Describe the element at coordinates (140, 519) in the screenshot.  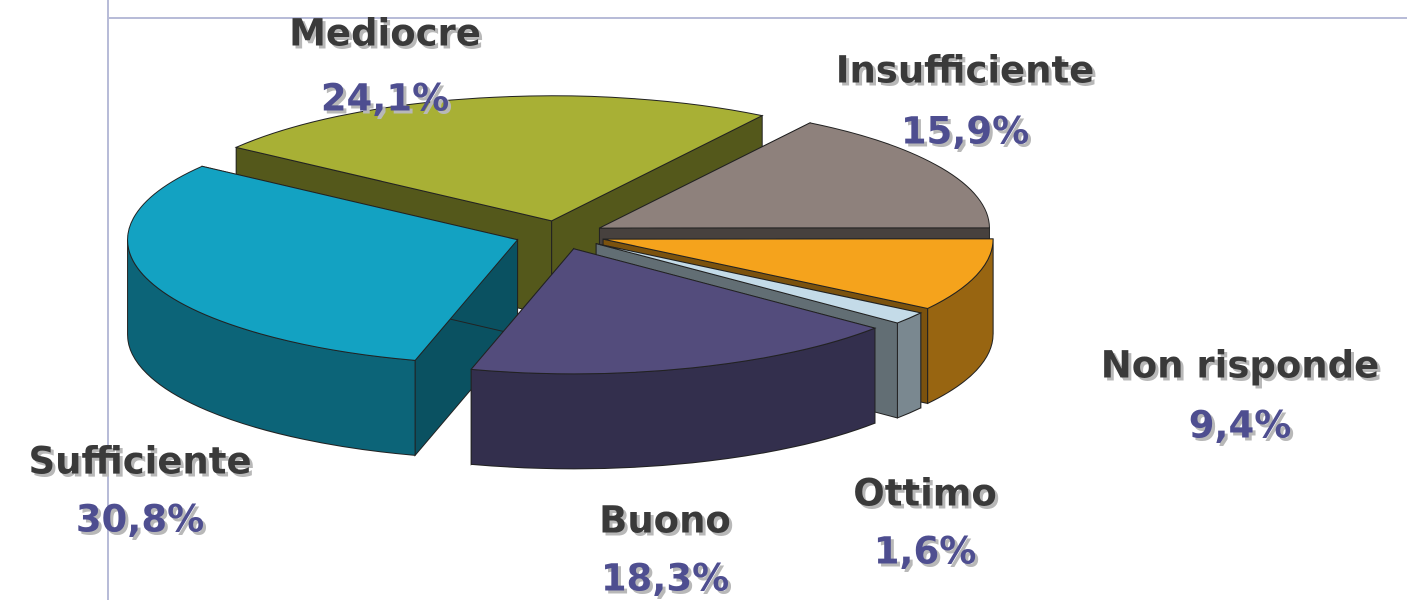
I see `value-label: 30,8%` at that location.